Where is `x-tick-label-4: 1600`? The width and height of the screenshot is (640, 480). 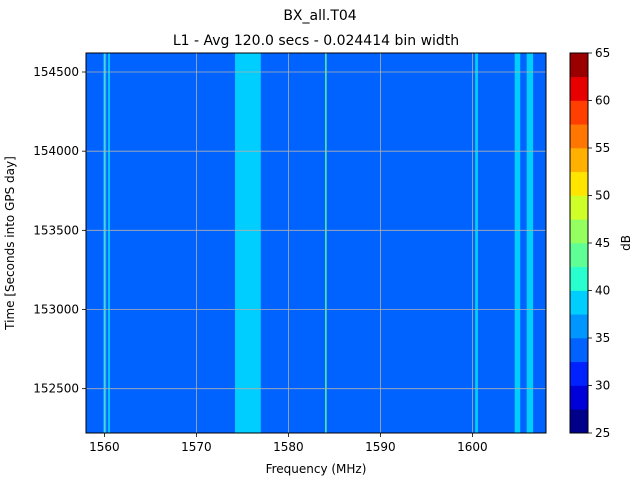 x-tick-label-4: 1600 is located at coordinates (472, 447).